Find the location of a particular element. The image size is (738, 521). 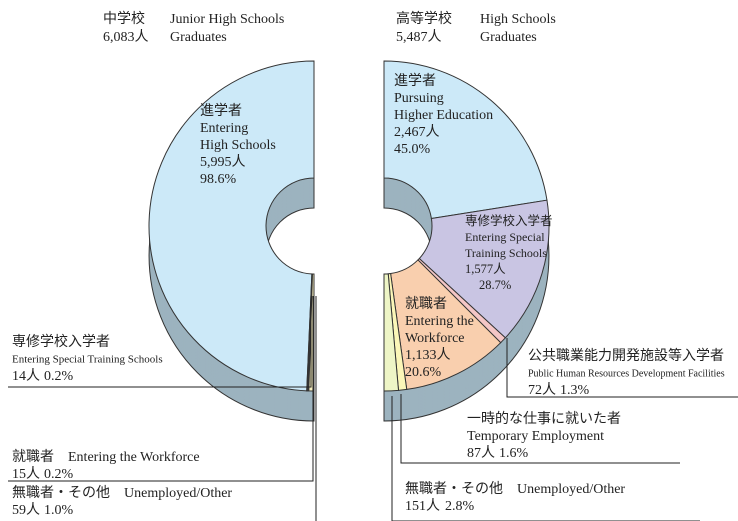

label: High Schools is located at coordinates (238, 145).